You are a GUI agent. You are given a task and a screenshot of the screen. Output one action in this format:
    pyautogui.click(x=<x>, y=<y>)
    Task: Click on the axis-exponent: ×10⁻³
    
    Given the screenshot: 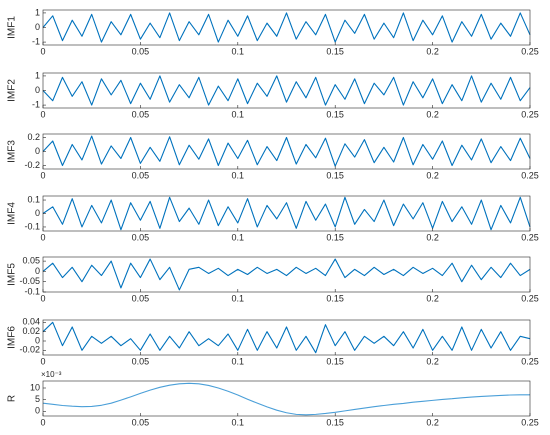 What is the action you would take?
    pyautogui.click(x=51, y=374)
    